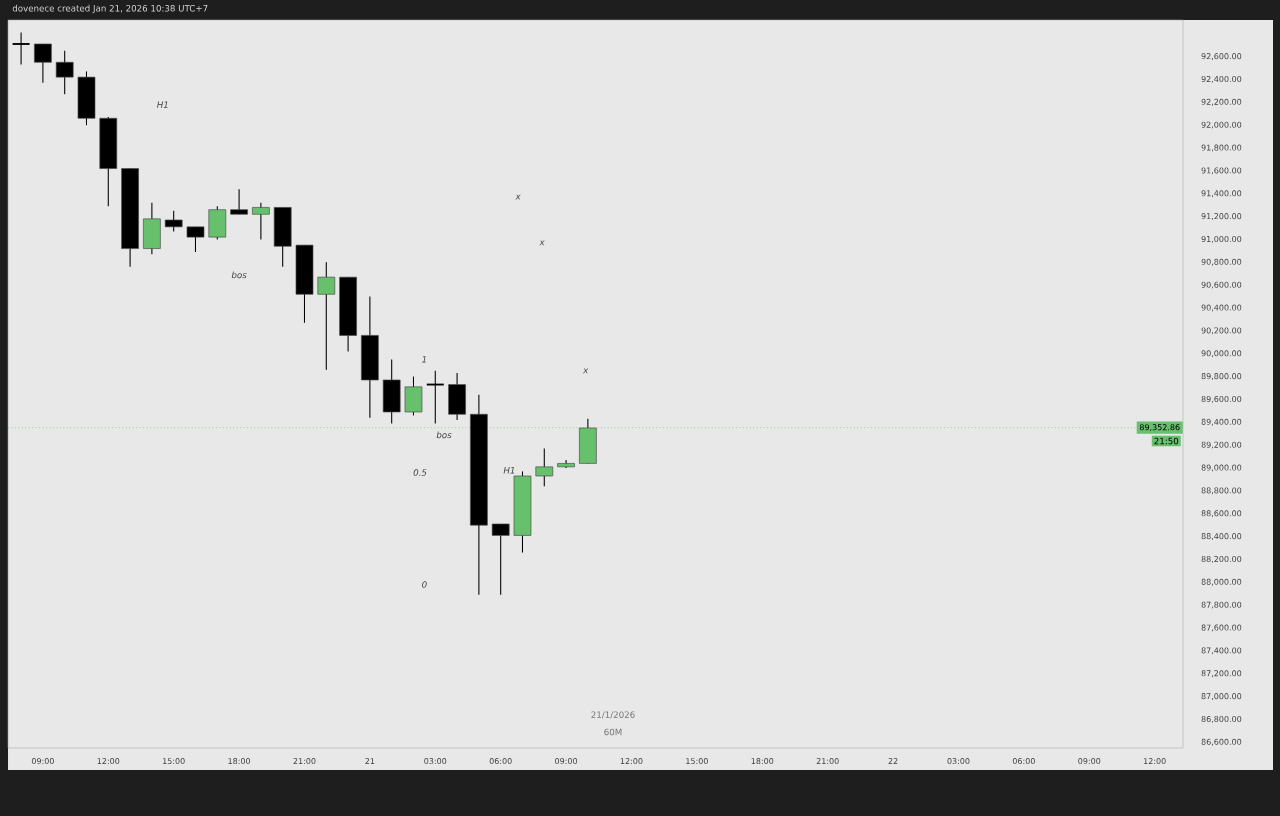 This screenshot has width=1280, height=816. What do you see at coordinates (1221, 605) in the screenshot?
I see `y-tick-label: 87,800.00` at bounding box center [1221, 605].